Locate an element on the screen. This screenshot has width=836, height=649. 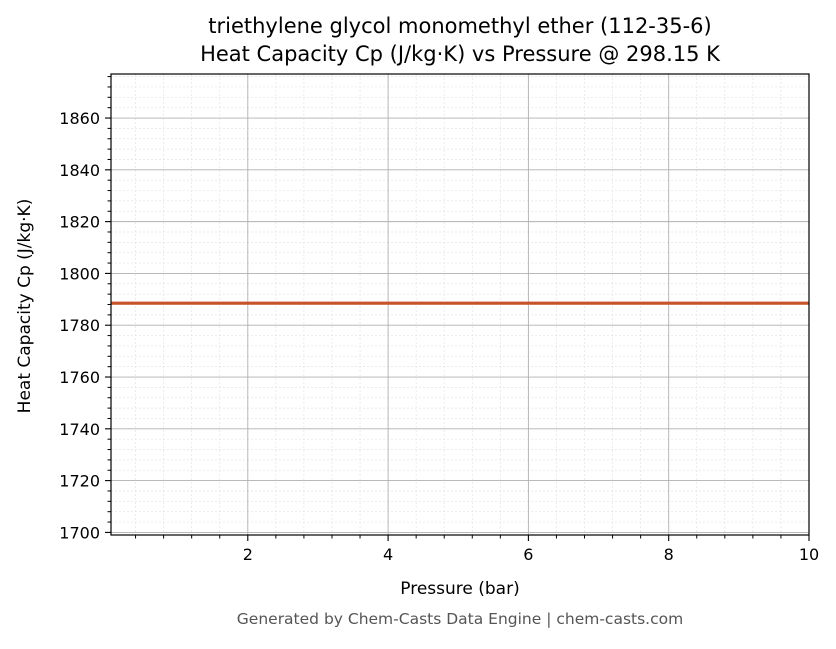
y-tick-label: 1720 is located at coordinates (79, 481).